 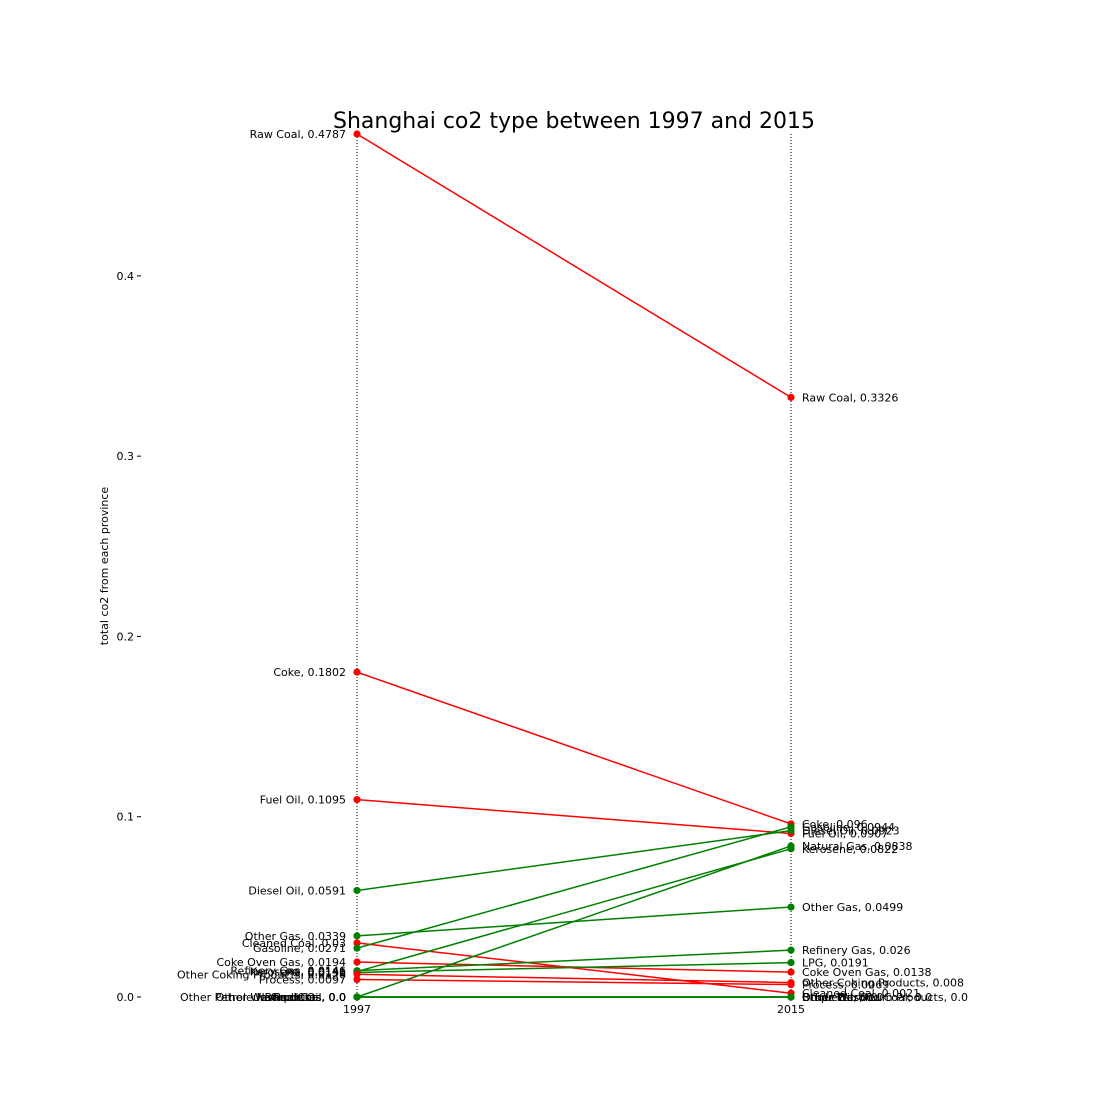 I want to click on data-label: Other Gas, 0.0339, so click(x=295, y=936).